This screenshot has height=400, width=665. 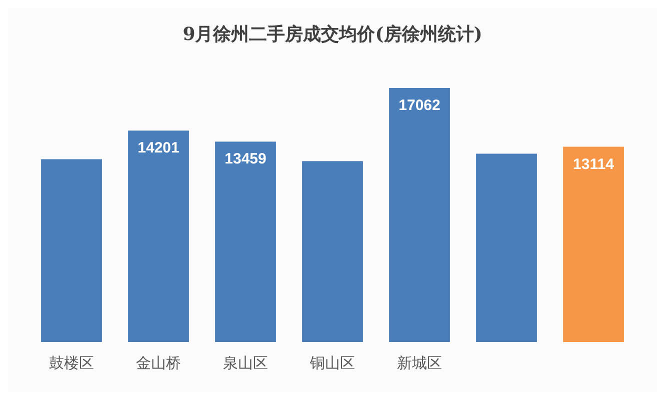 What do you see at coordinates (245, 363) in the screenshot?
I see `x-tick-label: 泉山区` at bounding box center [245, 363].